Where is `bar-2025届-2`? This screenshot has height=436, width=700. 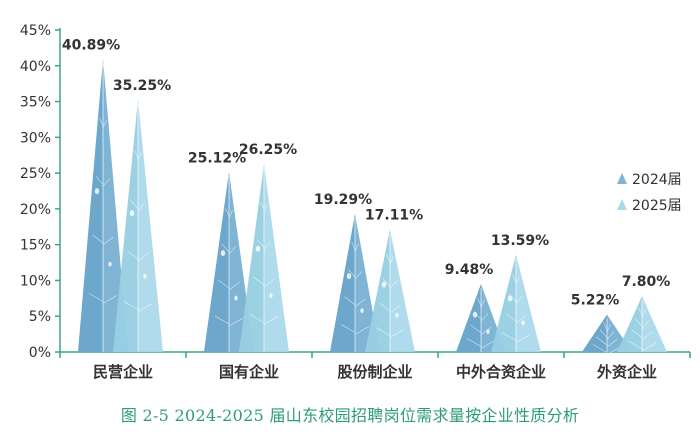 bar-2025届-2 is located at coordinates (264, 258).